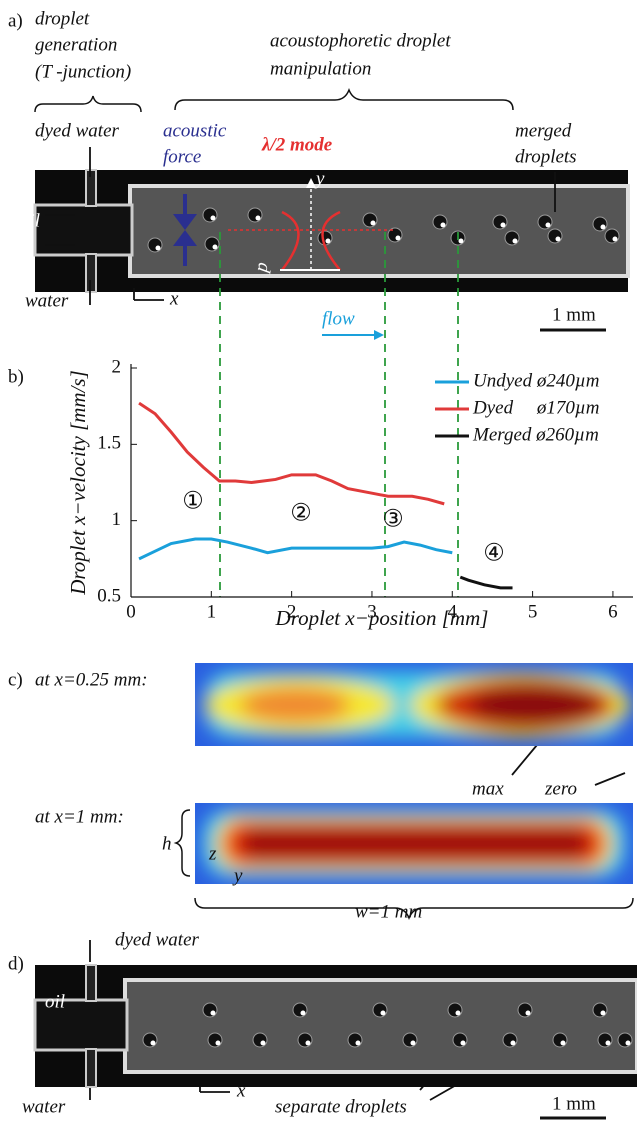 The image size is (637, 1126). Describe the element at coordinates (543, 130) in the screenshot. I see `label: merged` at that location.